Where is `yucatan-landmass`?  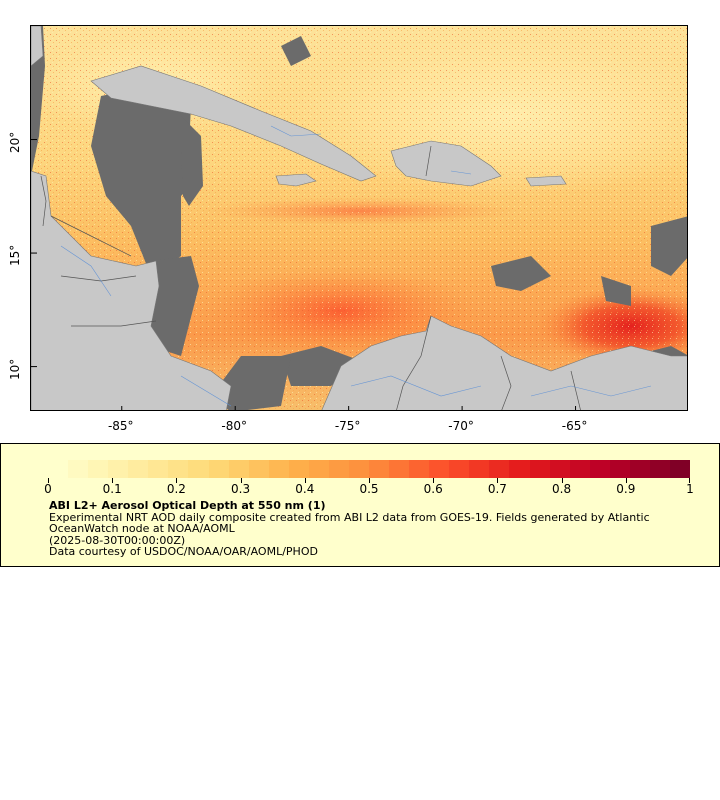 yucatan-landmass is located at coordinates (37, 46).